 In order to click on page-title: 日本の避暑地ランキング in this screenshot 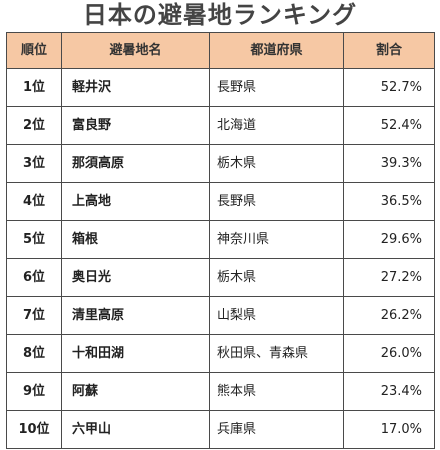, I will do `click(220, 15)`.